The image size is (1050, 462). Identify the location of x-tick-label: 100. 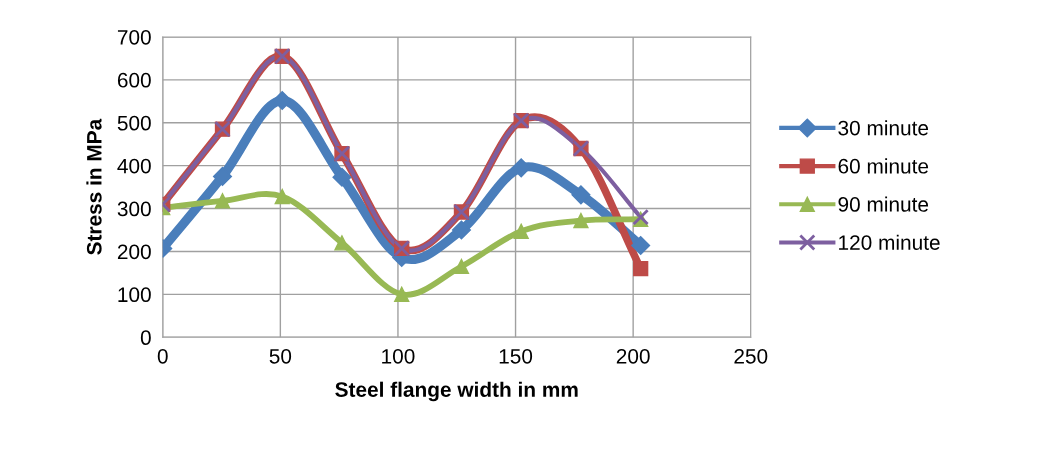
(398, 356).